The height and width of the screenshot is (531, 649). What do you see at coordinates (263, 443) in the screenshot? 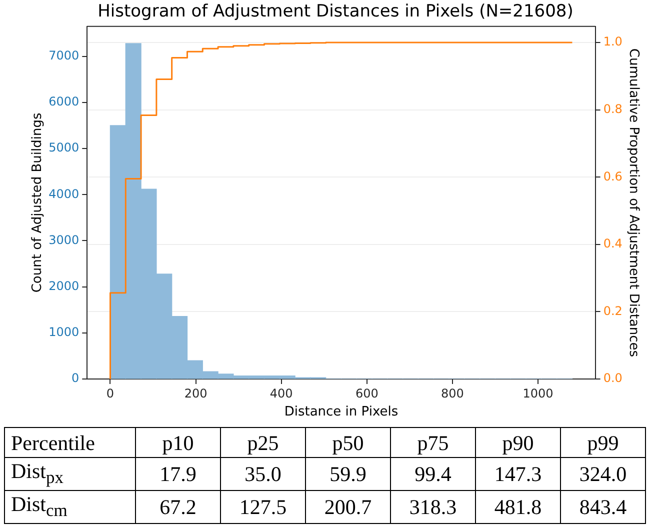
I see `text: p25` at bounding box center [263, 443].